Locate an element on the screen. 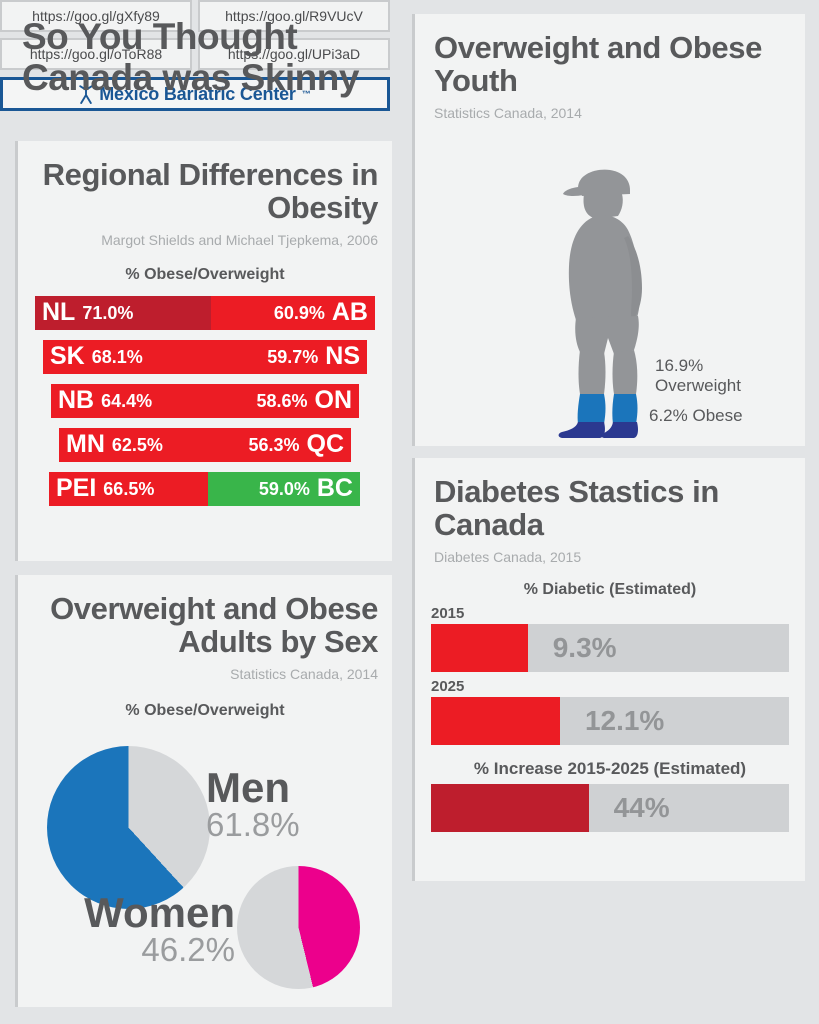 The height and width of the screenshot is (1024, 819). legend-men-value: 61.8% is located at coordinates (253, 824).